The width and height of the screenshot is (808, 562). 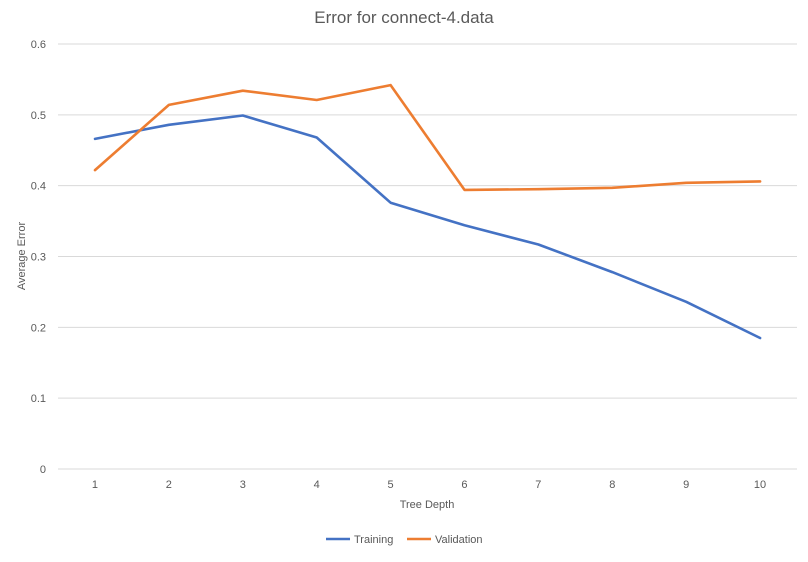 What do you see at coordinates (38, 328) in the screenshot?
I see `y-tick-label: 0.2` at bounding box center [38, 328].